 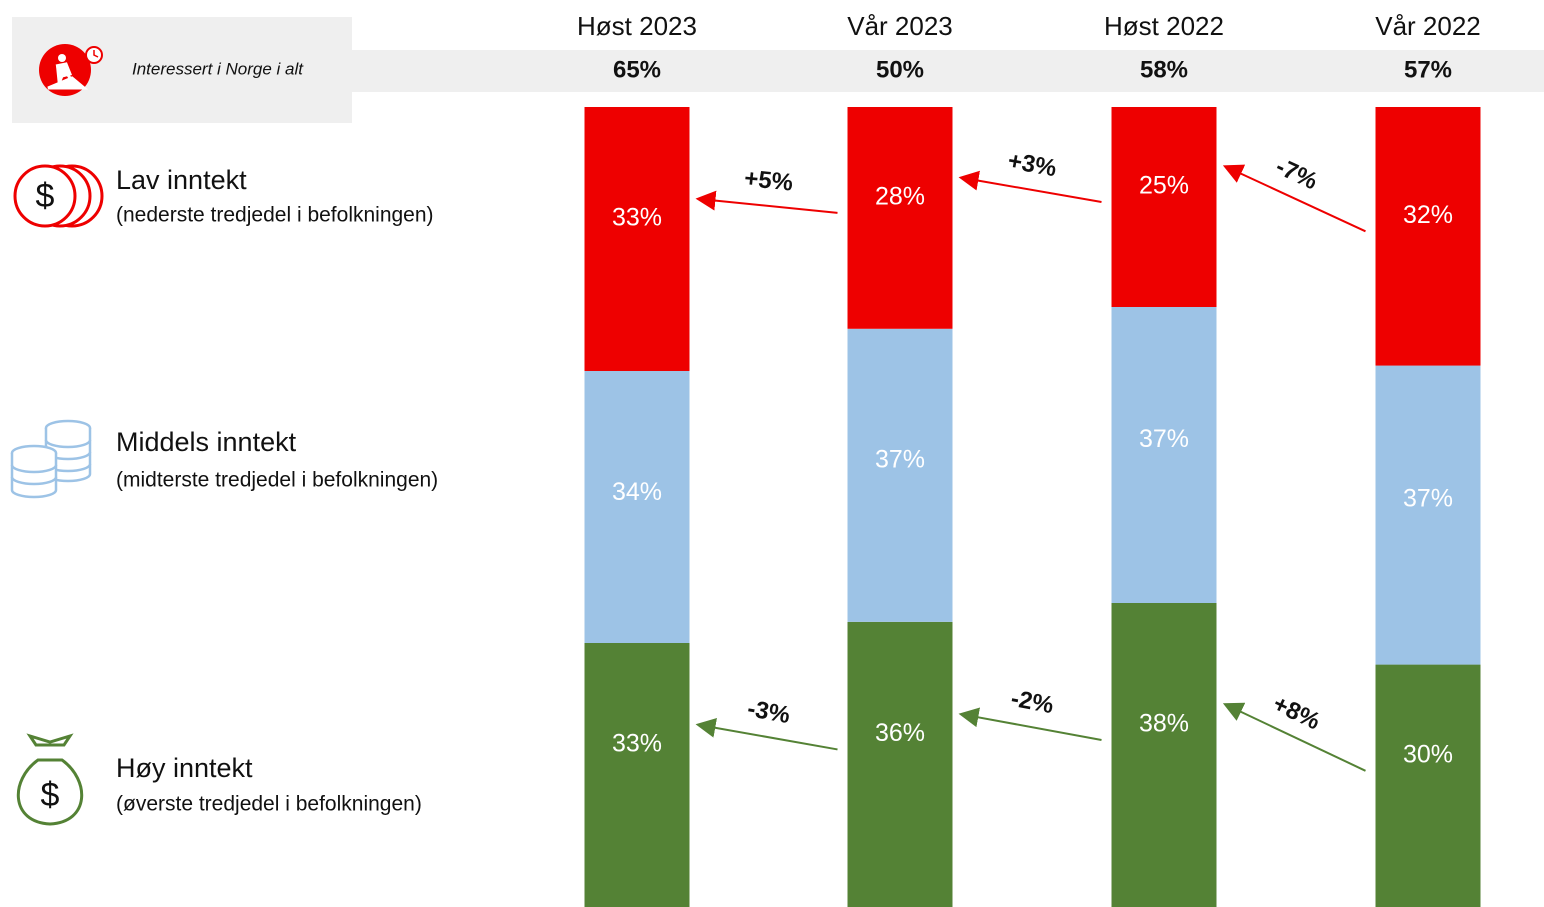 I want to click on legend-name: Middels inntekt, so click(x=206, y=442).